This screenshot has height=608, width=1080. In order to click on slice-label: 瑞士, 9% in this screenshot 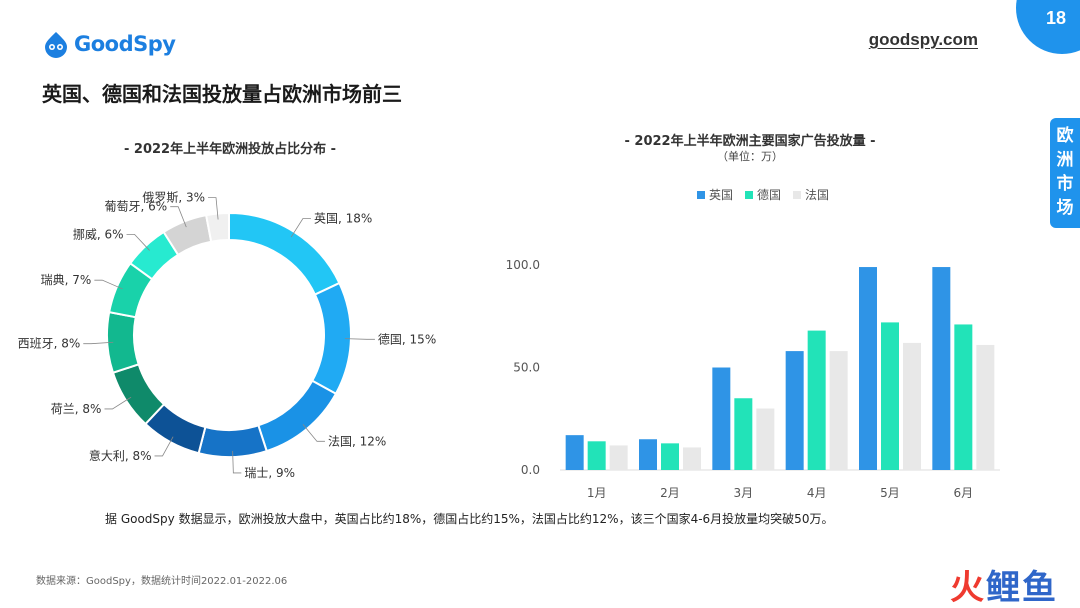, I will do `click(269, 473)`.